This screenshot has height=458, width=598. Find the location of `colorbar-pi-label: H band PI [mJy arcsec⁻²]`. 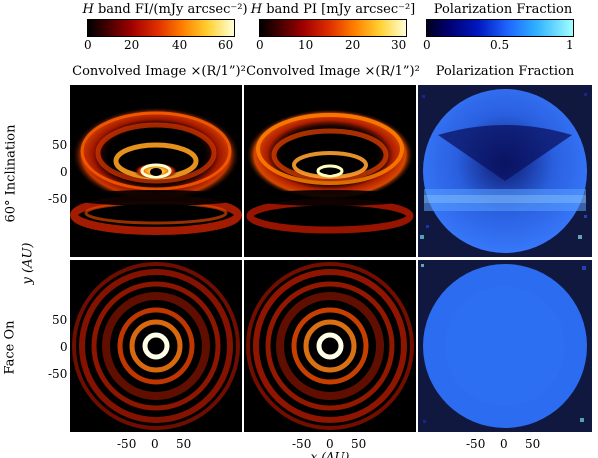

colorbar-pi-label: H band PI [mJy arcsec⁻²] is located at coordinates (333, 9).